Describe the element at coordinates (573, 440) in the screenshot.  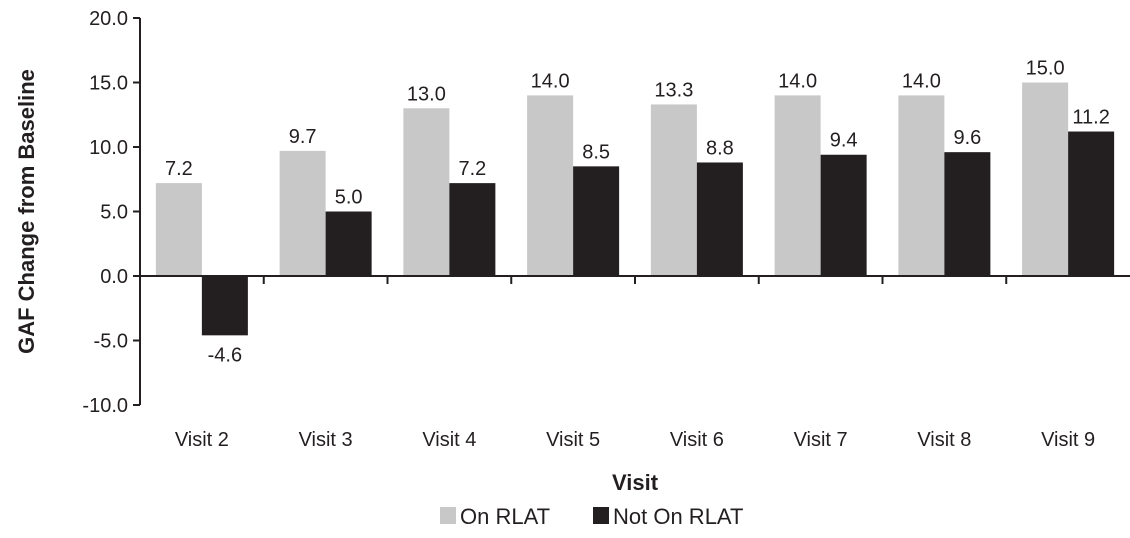
I see `x-tick-label: Visit 5` at that location.